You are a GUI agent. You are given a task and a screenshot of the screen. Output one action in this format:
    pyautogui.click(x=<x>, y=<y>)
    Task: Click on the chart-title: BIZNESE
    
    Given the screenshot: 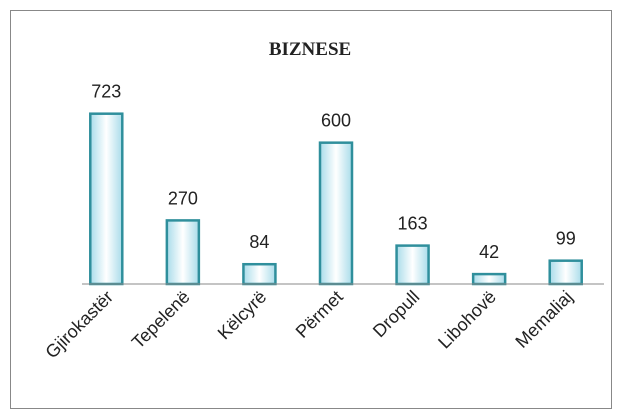 What is the action you would take?
    pyautogui.click(x=310, y=49)
    